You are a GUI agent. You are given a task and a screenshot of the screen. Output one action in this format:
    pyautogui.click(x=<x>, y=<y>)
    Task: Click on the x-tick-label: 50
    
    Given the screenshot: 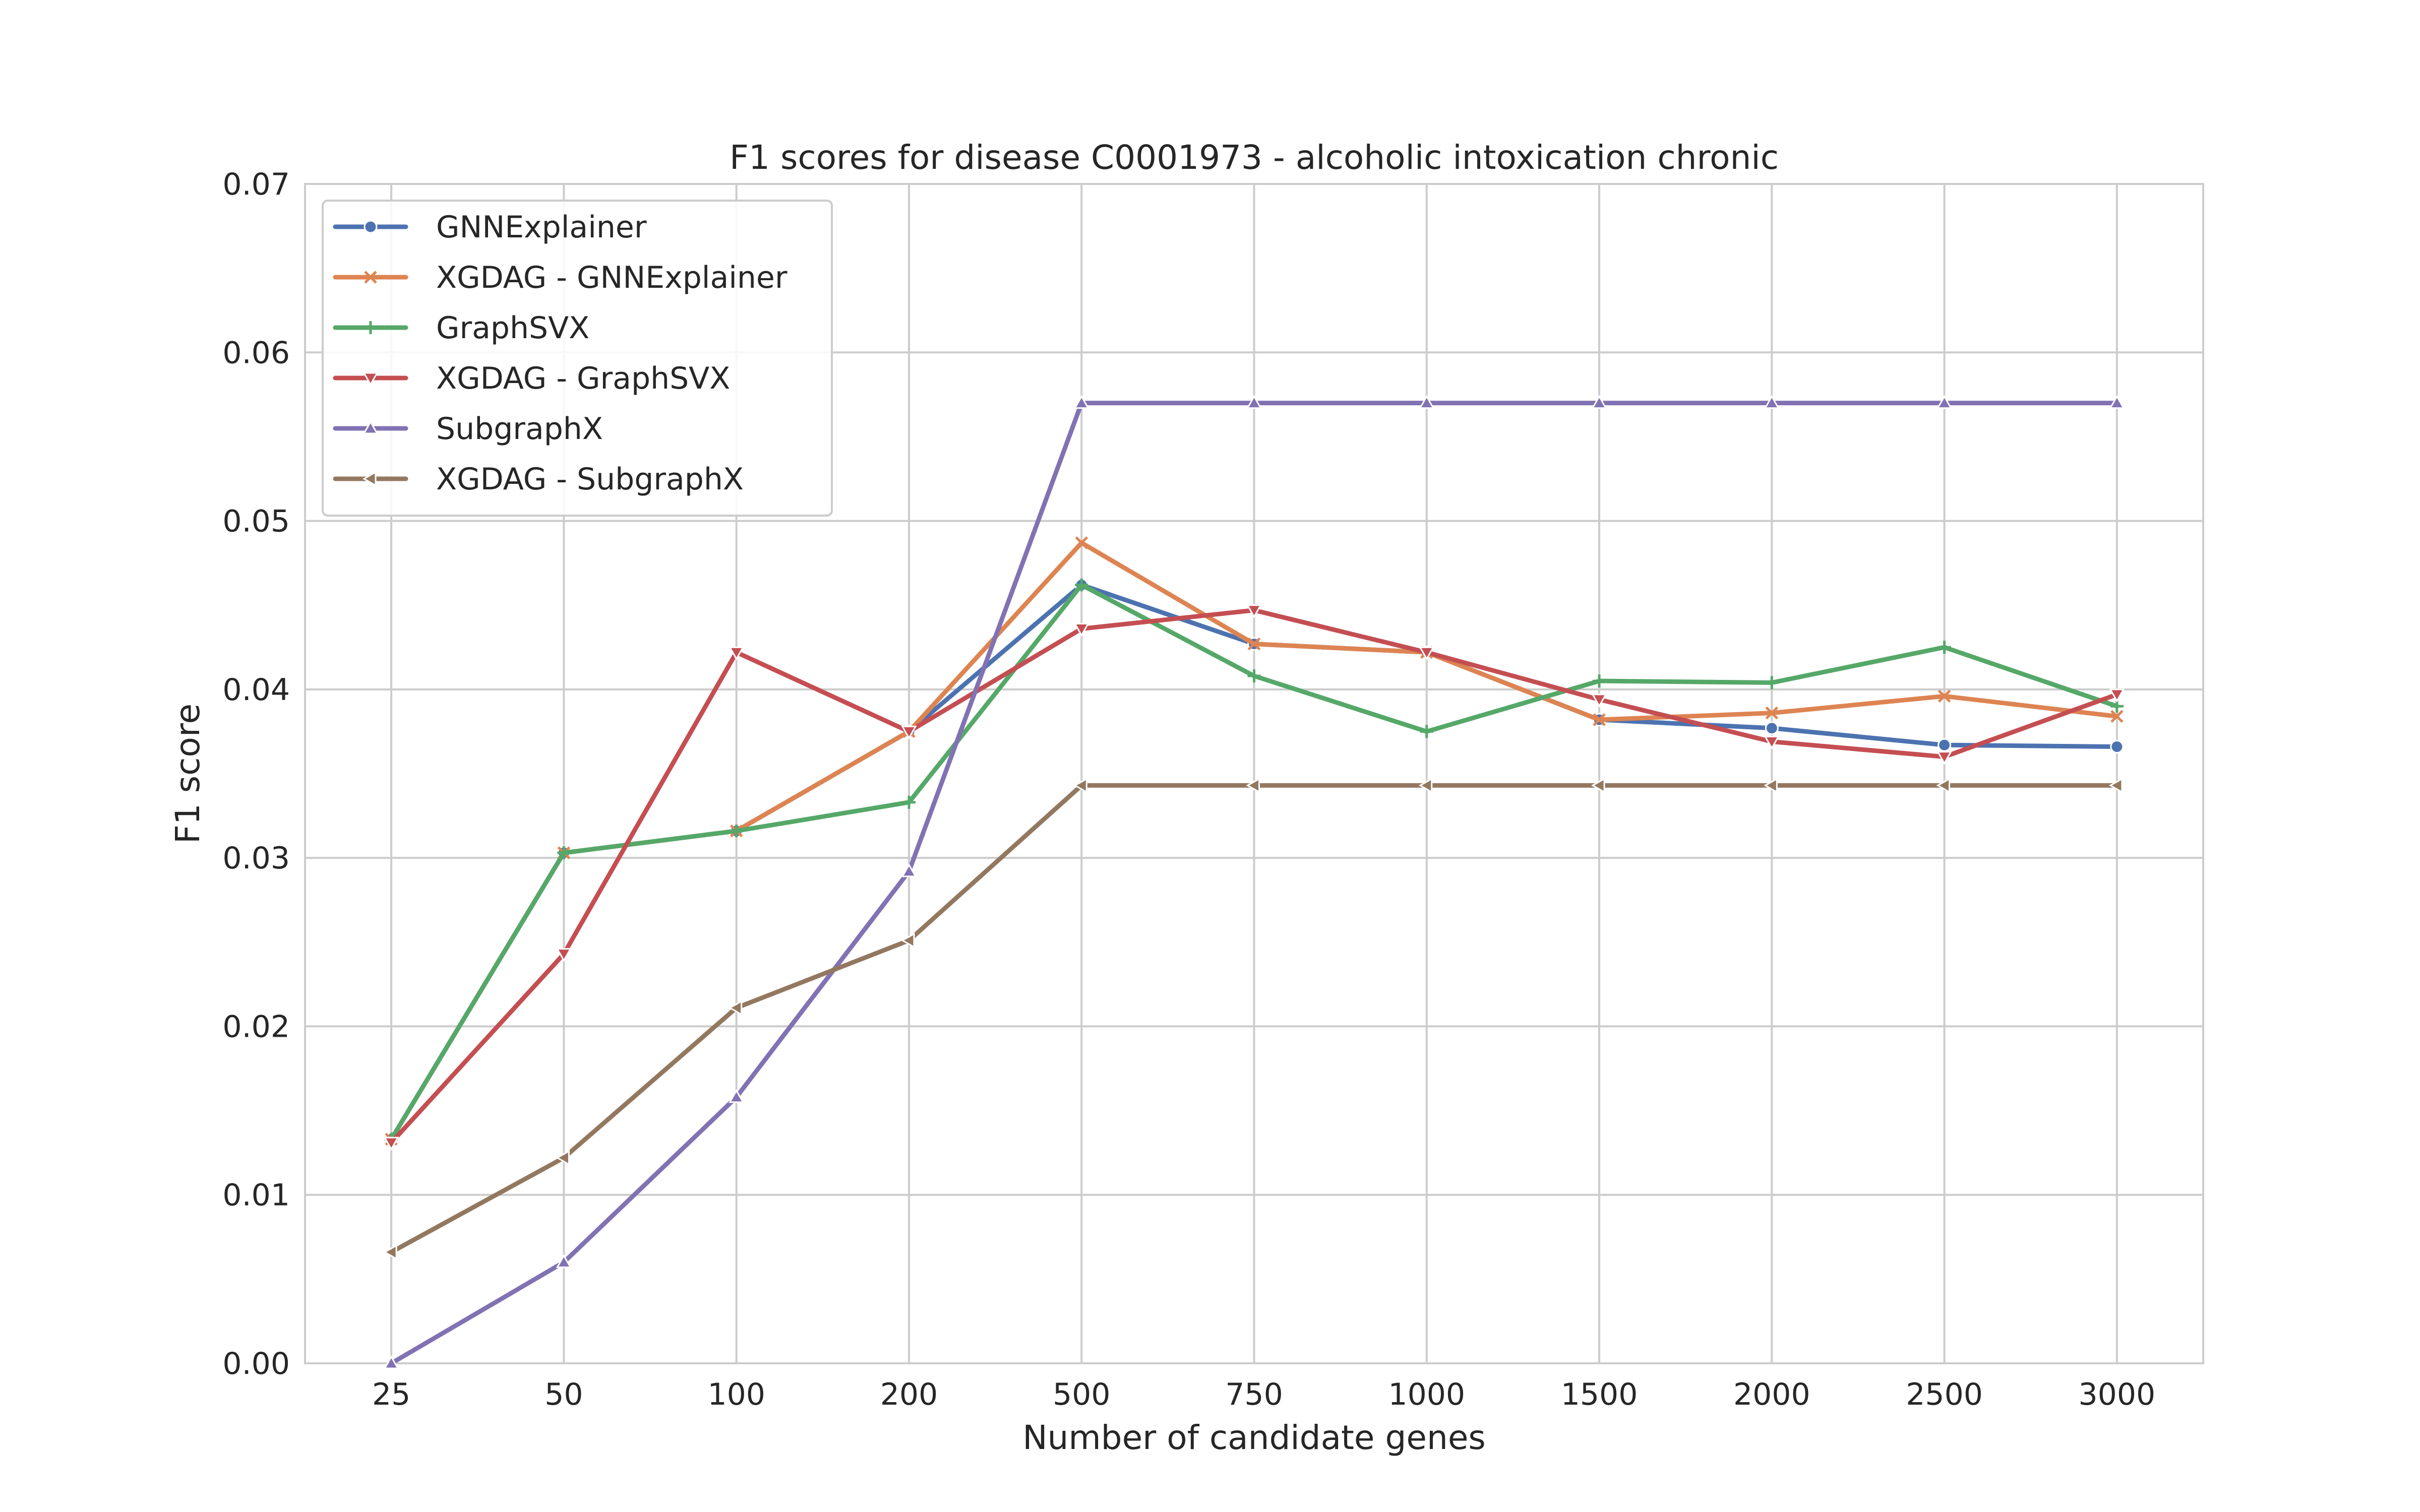 What is the action you would take?
    pyautogui.click(x=563, y=1394)
    